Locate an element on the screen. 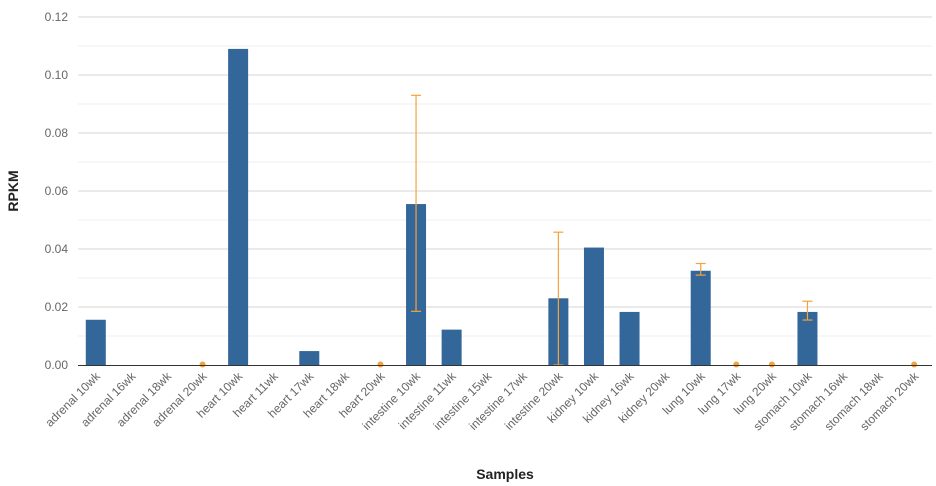 The image size is (936, 486). y-axis-ticks: 0.00 0.02 0.04 0.06 0.08 0.10 0.12 is located at coordinates (57, 191).